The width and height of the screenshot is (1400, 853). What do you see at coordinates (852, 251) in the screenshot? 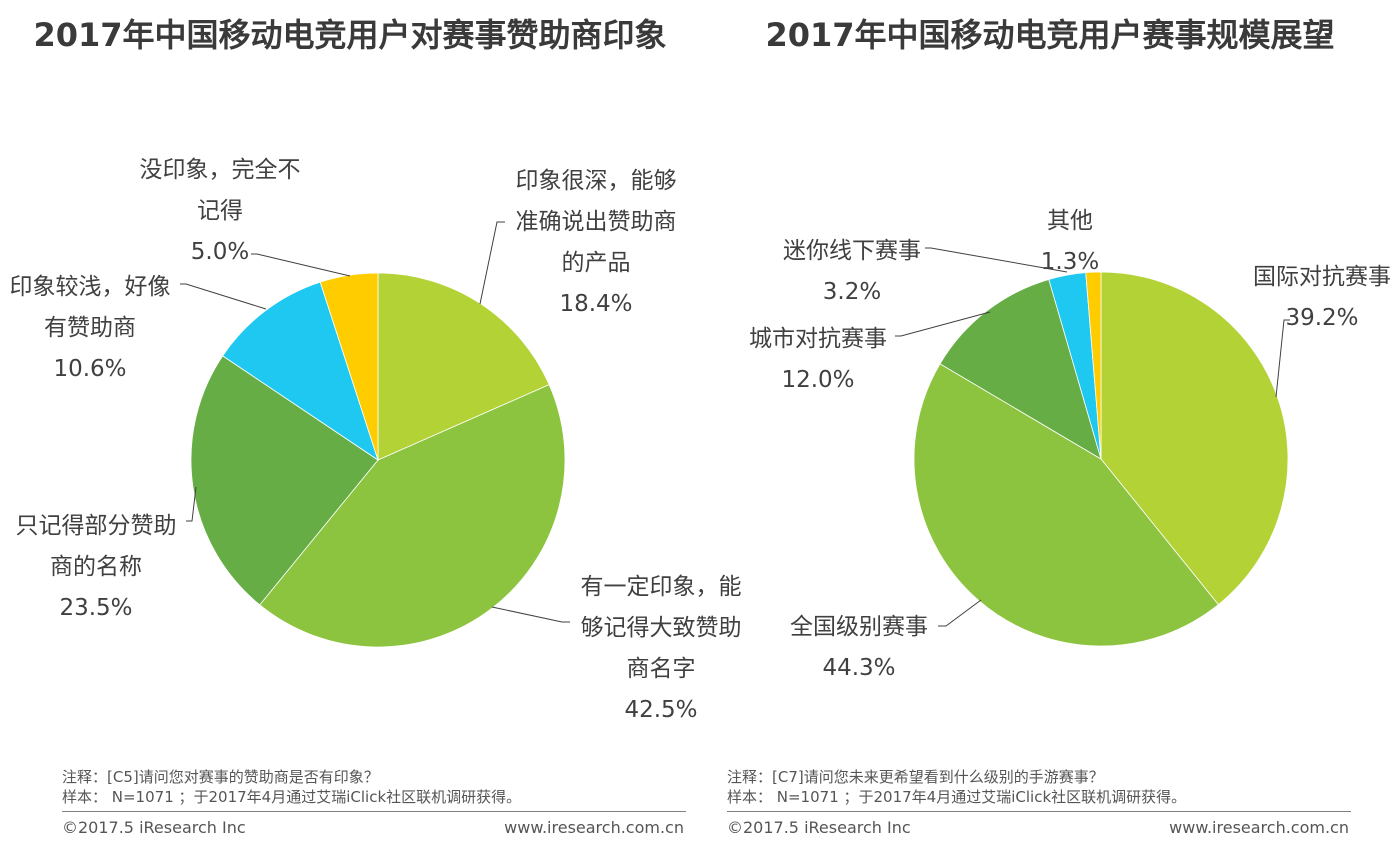
I see `data-label-text: 迷你线下赛事` at bounding box center [852, 251].